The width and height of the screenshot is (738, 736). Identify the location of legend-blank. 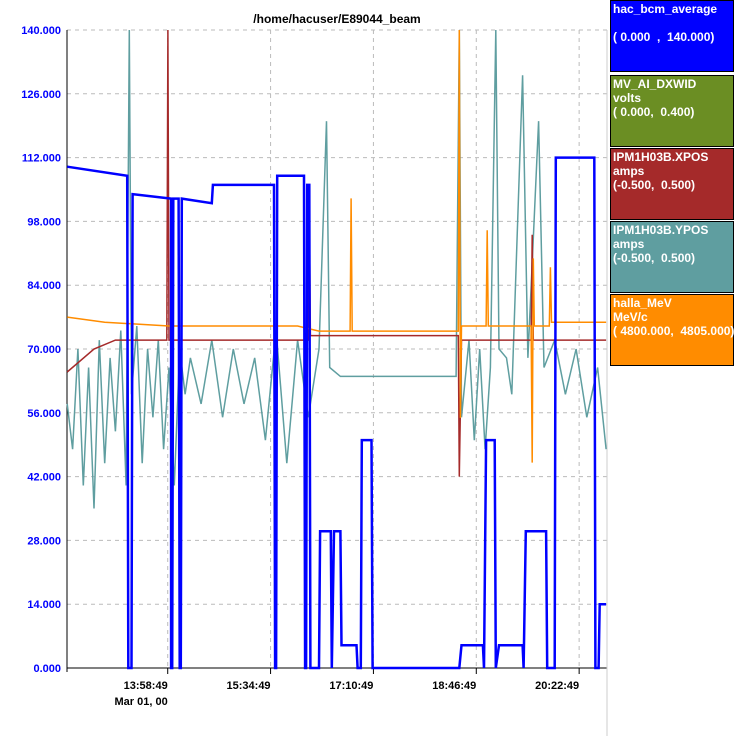
(672, 23).